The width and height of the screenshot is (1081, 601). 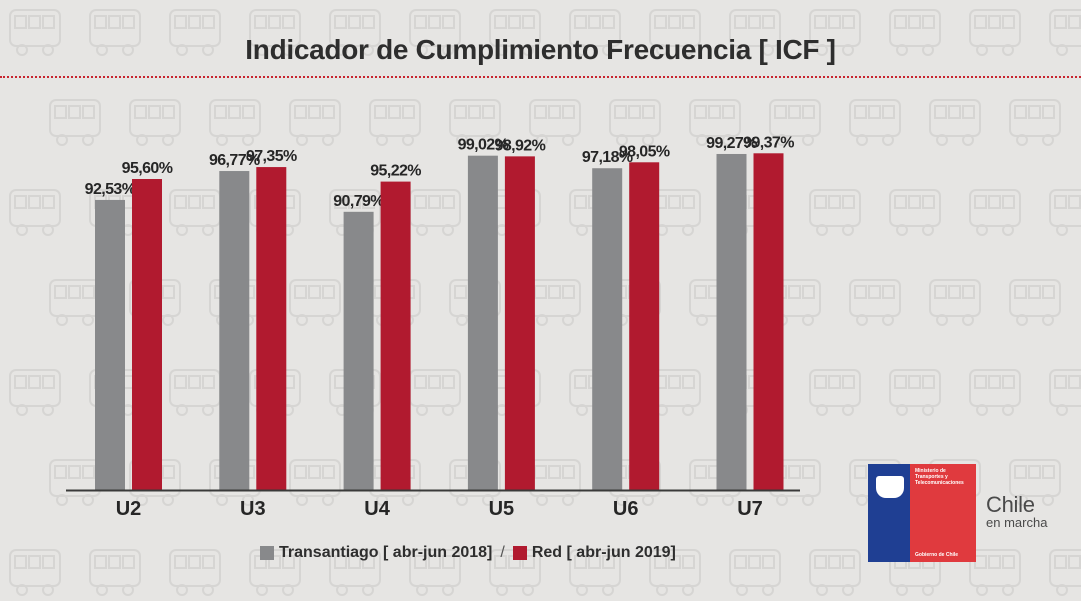 I want to click on x-tick-label-u4: U4, so click(x=377, y=509).